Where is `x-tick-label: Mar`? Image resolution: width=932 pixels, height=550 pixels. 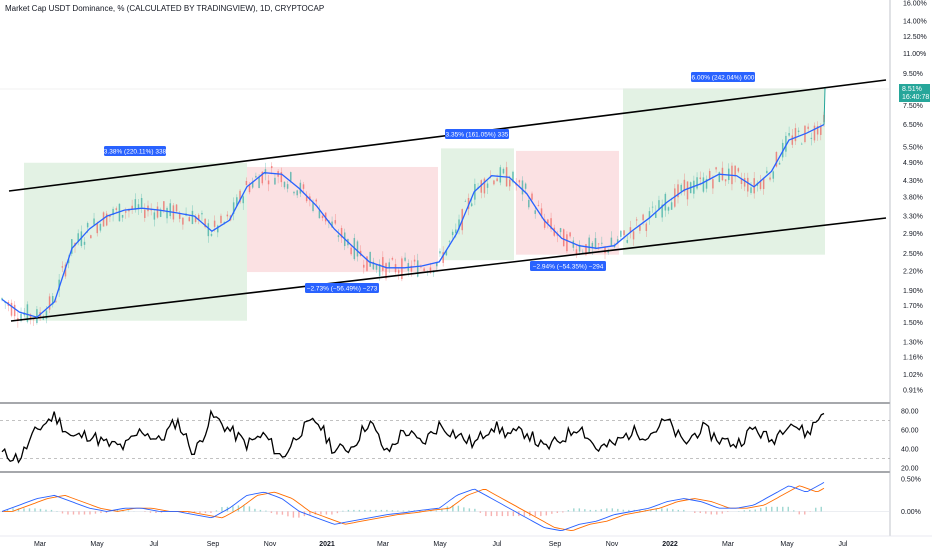
x-tick-label: Mar is located at coordinates (383, 544).